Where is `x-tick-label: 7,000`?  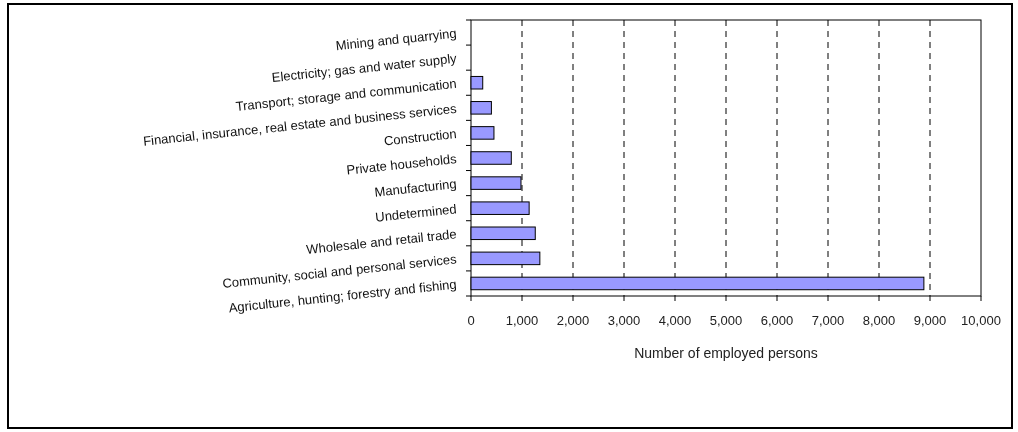 x-tick-label: 7,000 is located at coordinates (828, 320).